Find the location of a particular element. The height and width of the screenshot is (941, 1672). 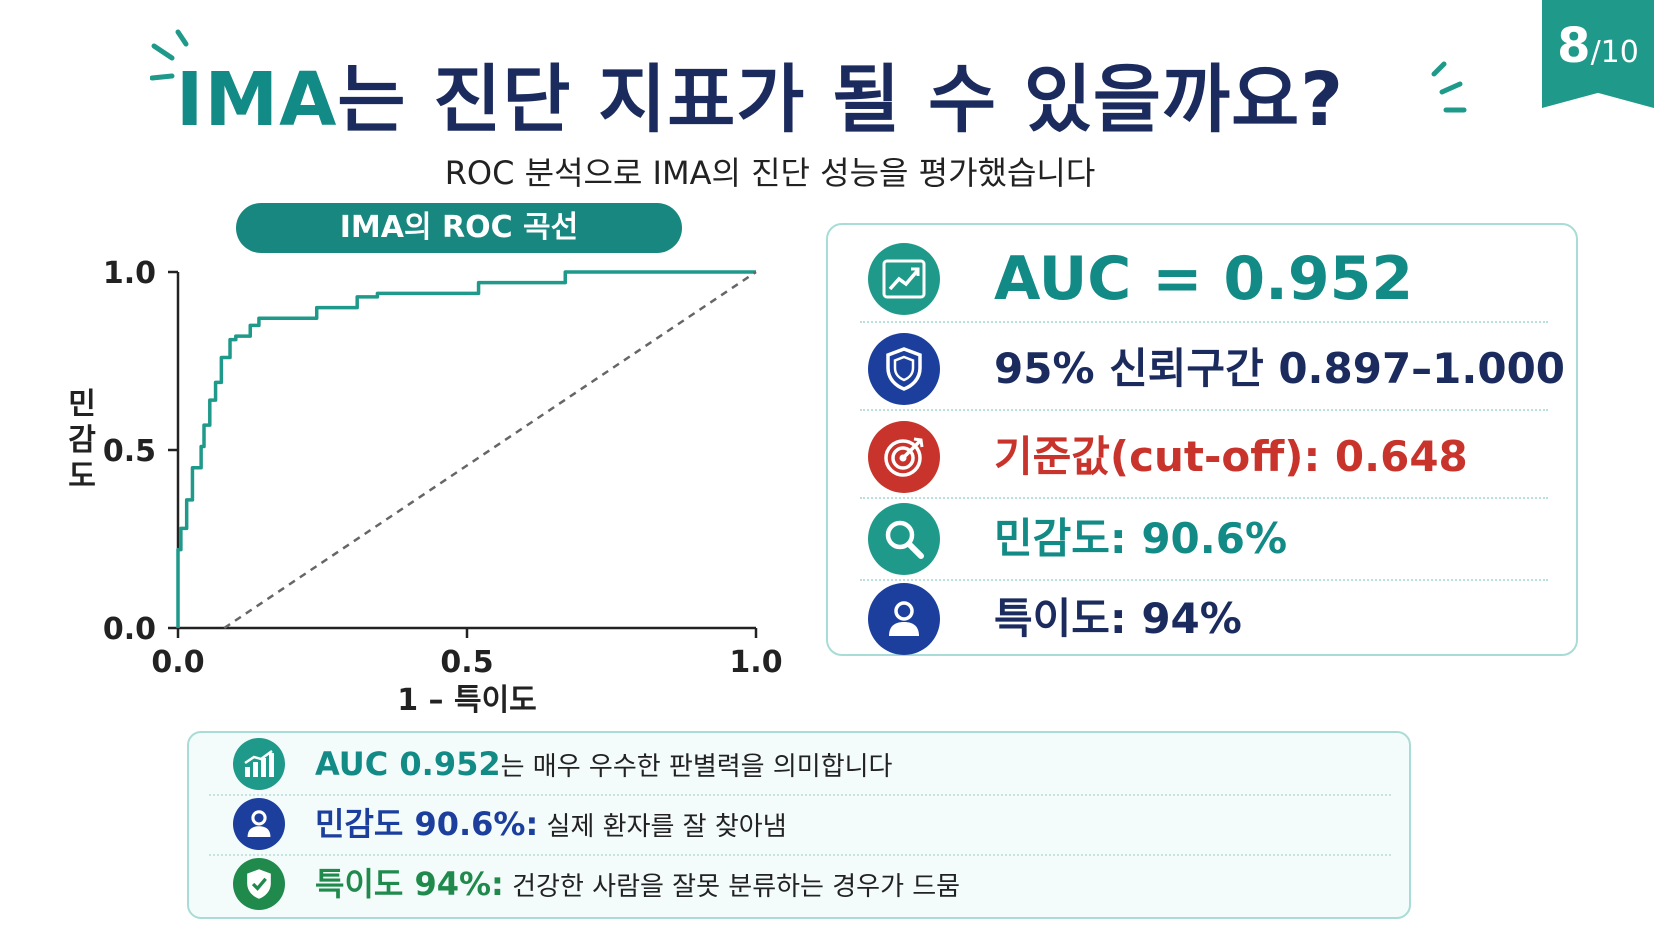

y-tick-label: 0.0 is located at coordinates (129, 629).